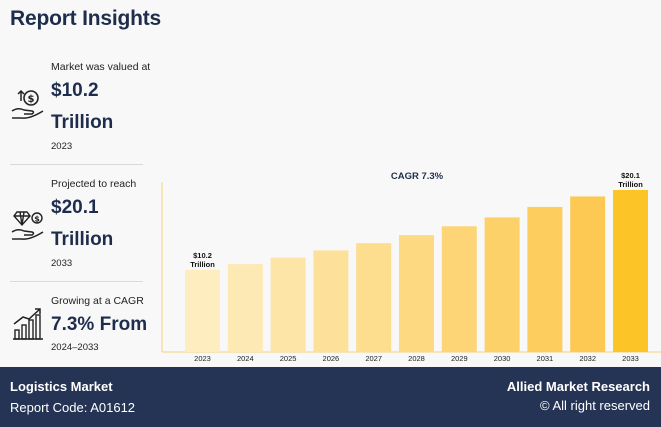 Image resolution: width=661 pixels, height=427 pixels. I want to click on bar-2032, so click(588, 274).